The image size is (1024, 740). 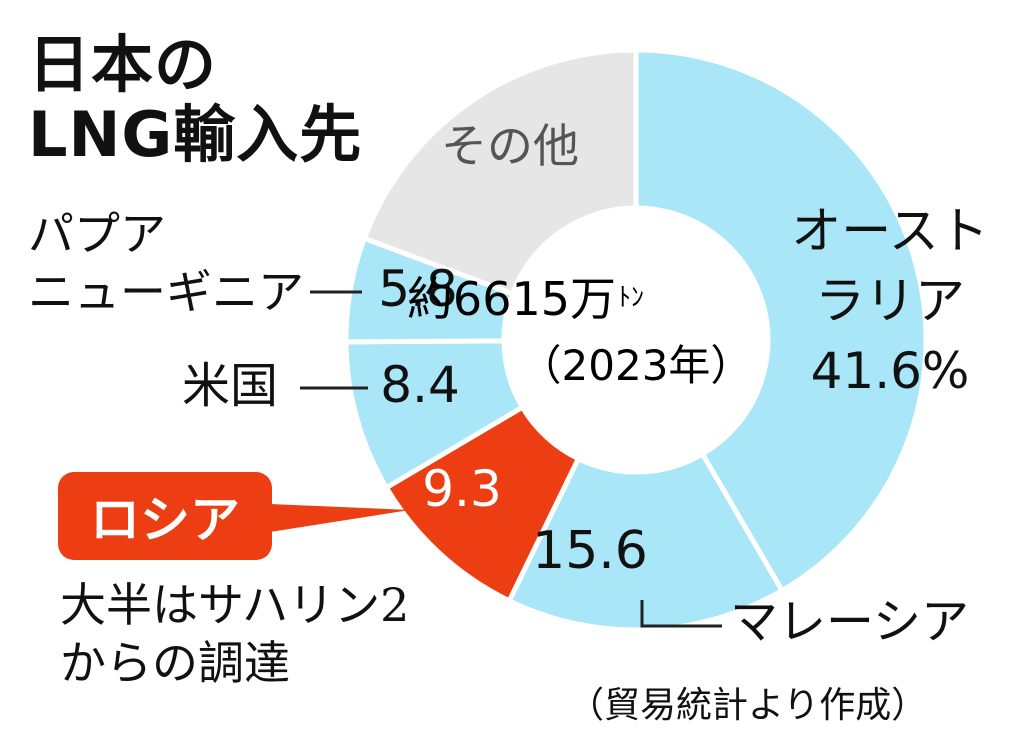 I want to click on slice-other, so click(x=500, y=172).